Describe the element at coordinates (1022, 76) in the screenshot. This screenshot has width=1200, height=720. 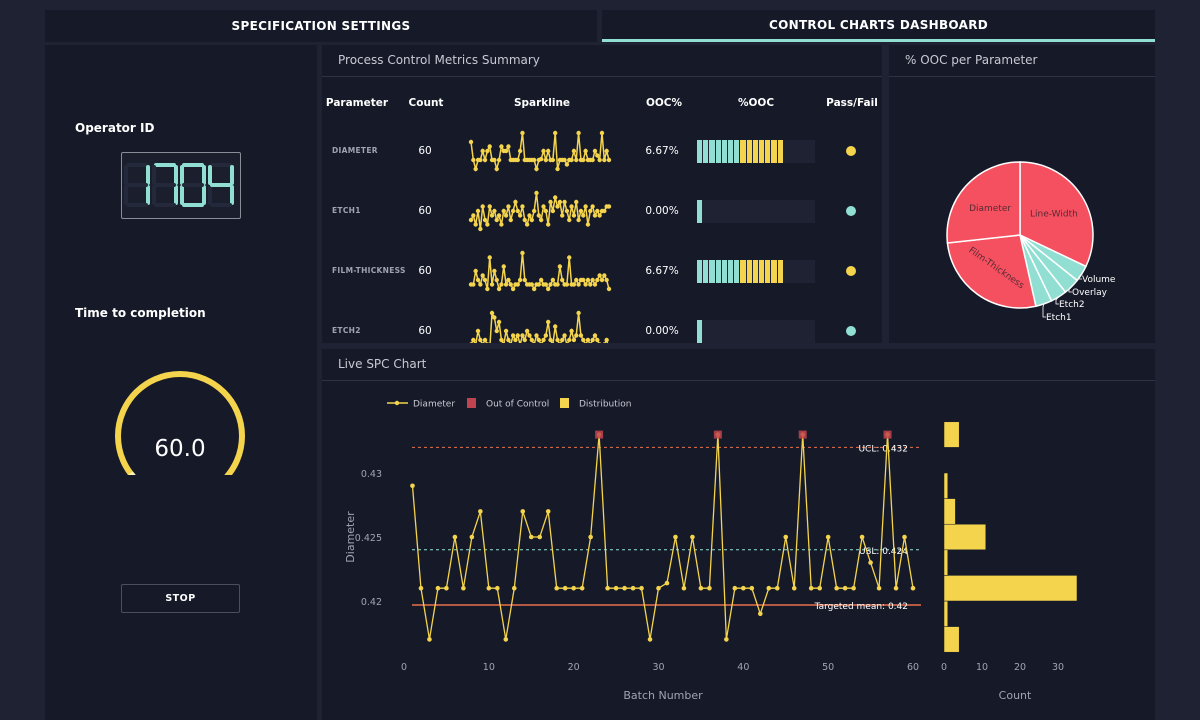
I see `divider` at that location.